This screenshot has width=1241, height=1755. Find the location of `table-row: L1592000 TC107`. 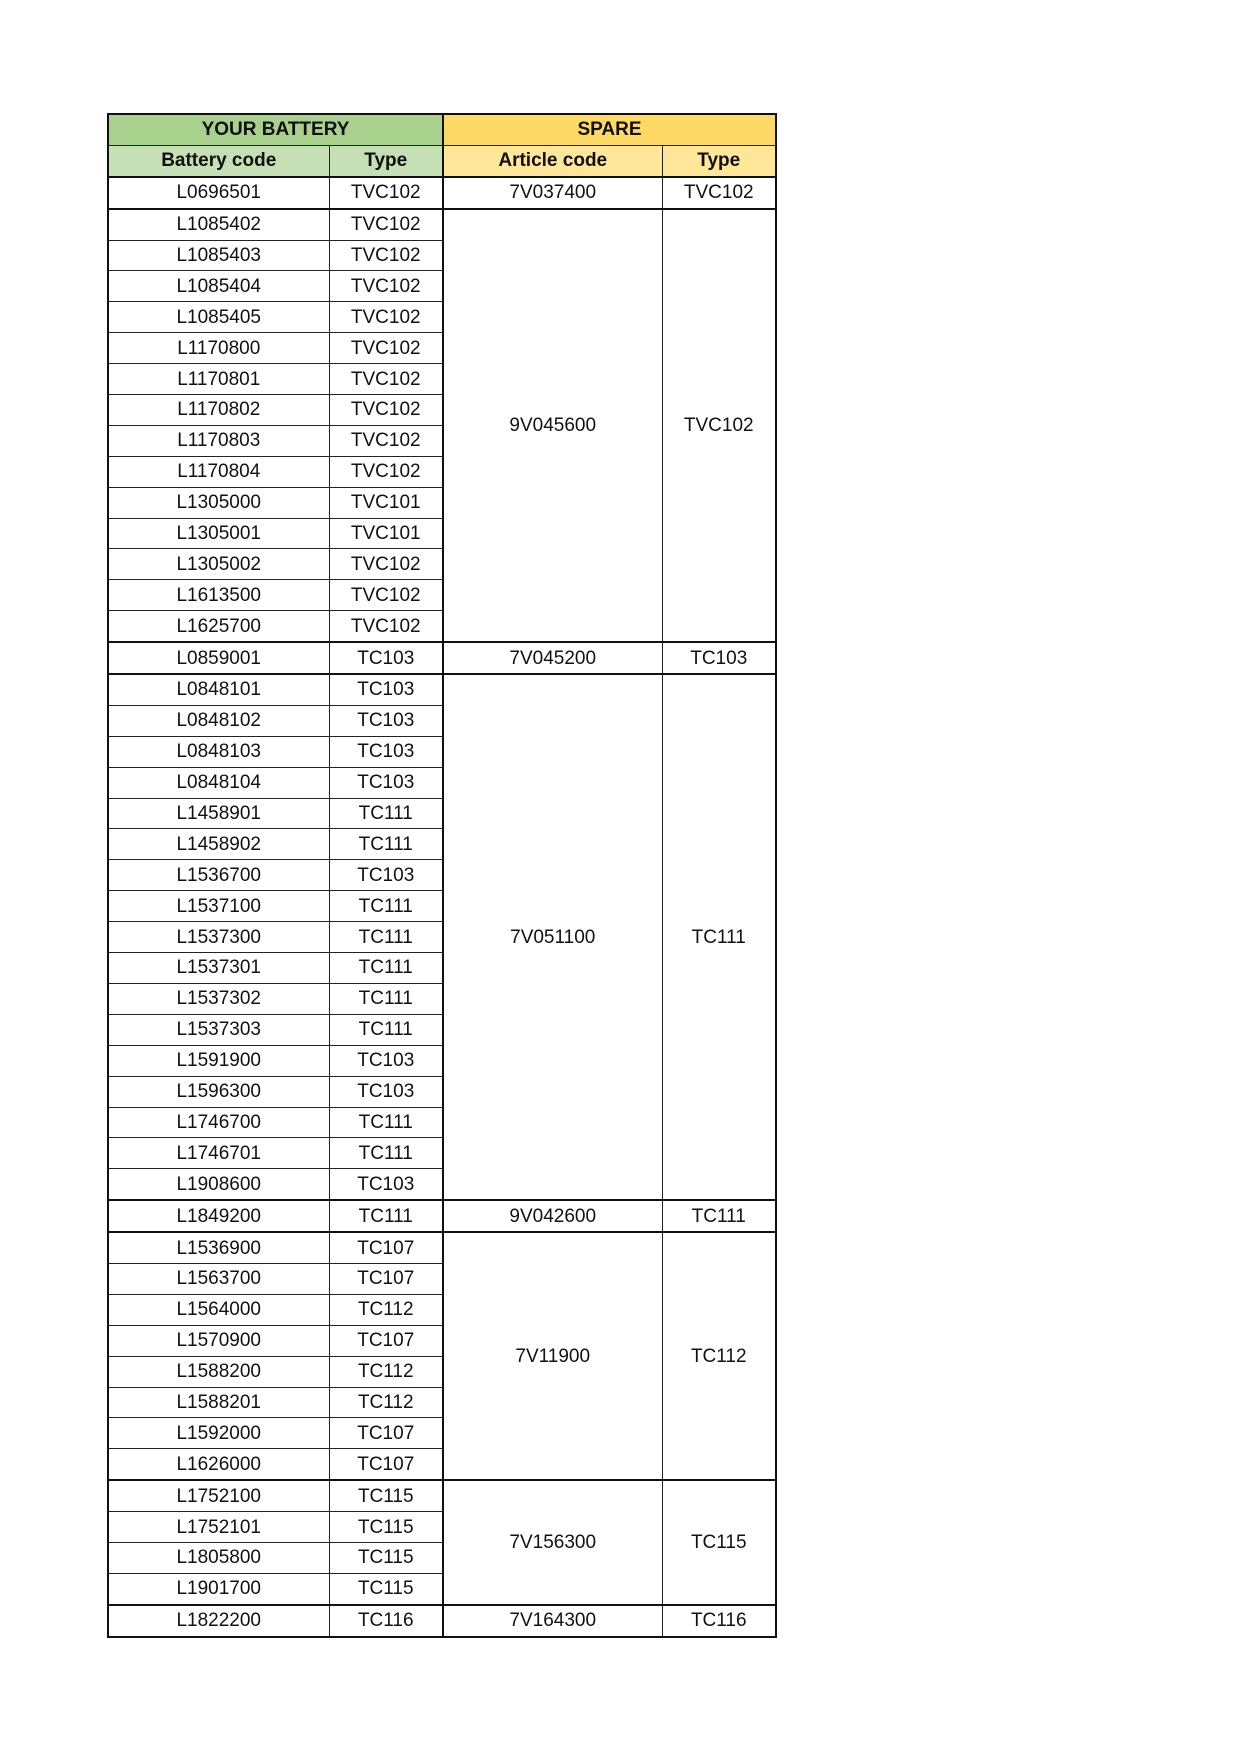

table-row: L1592000 TC107 is located at coordinates (441, 1433).